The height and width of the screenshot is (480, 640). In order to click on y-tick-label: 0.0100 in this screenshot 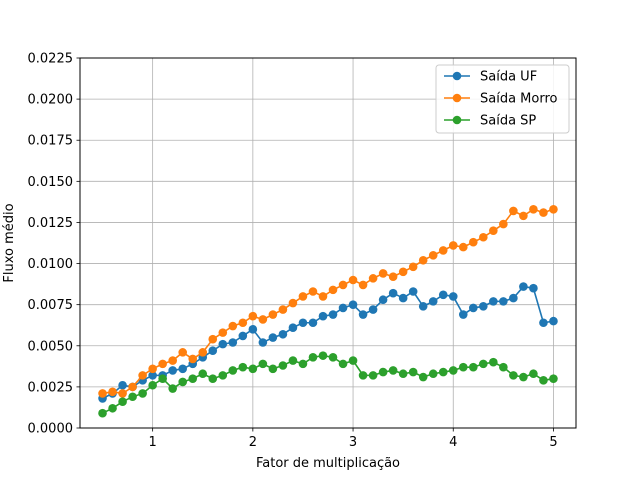, I will do `click(51, 264)`.